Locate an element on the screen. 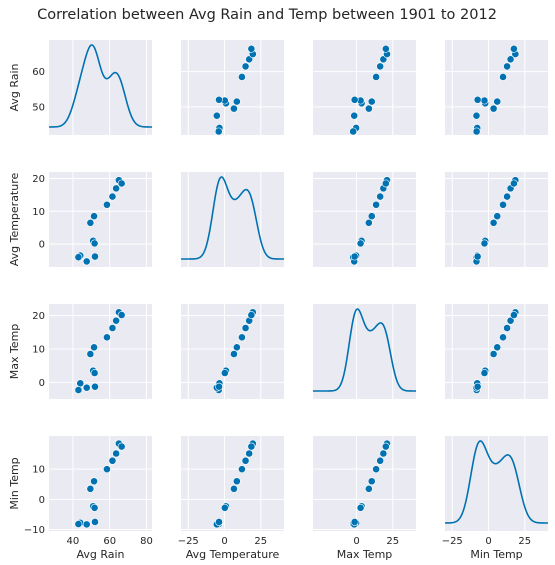 This screenshot has height=565, width=555. panel-avg-rain-vs-max-temp is located at coordinates (364, 88).